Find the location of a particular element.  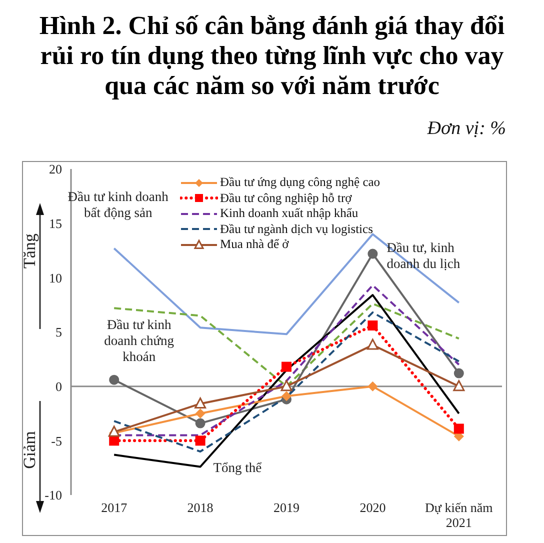

annotation: Đầu tư kinh doanh bất động sản is located at coordinates (118, 205).